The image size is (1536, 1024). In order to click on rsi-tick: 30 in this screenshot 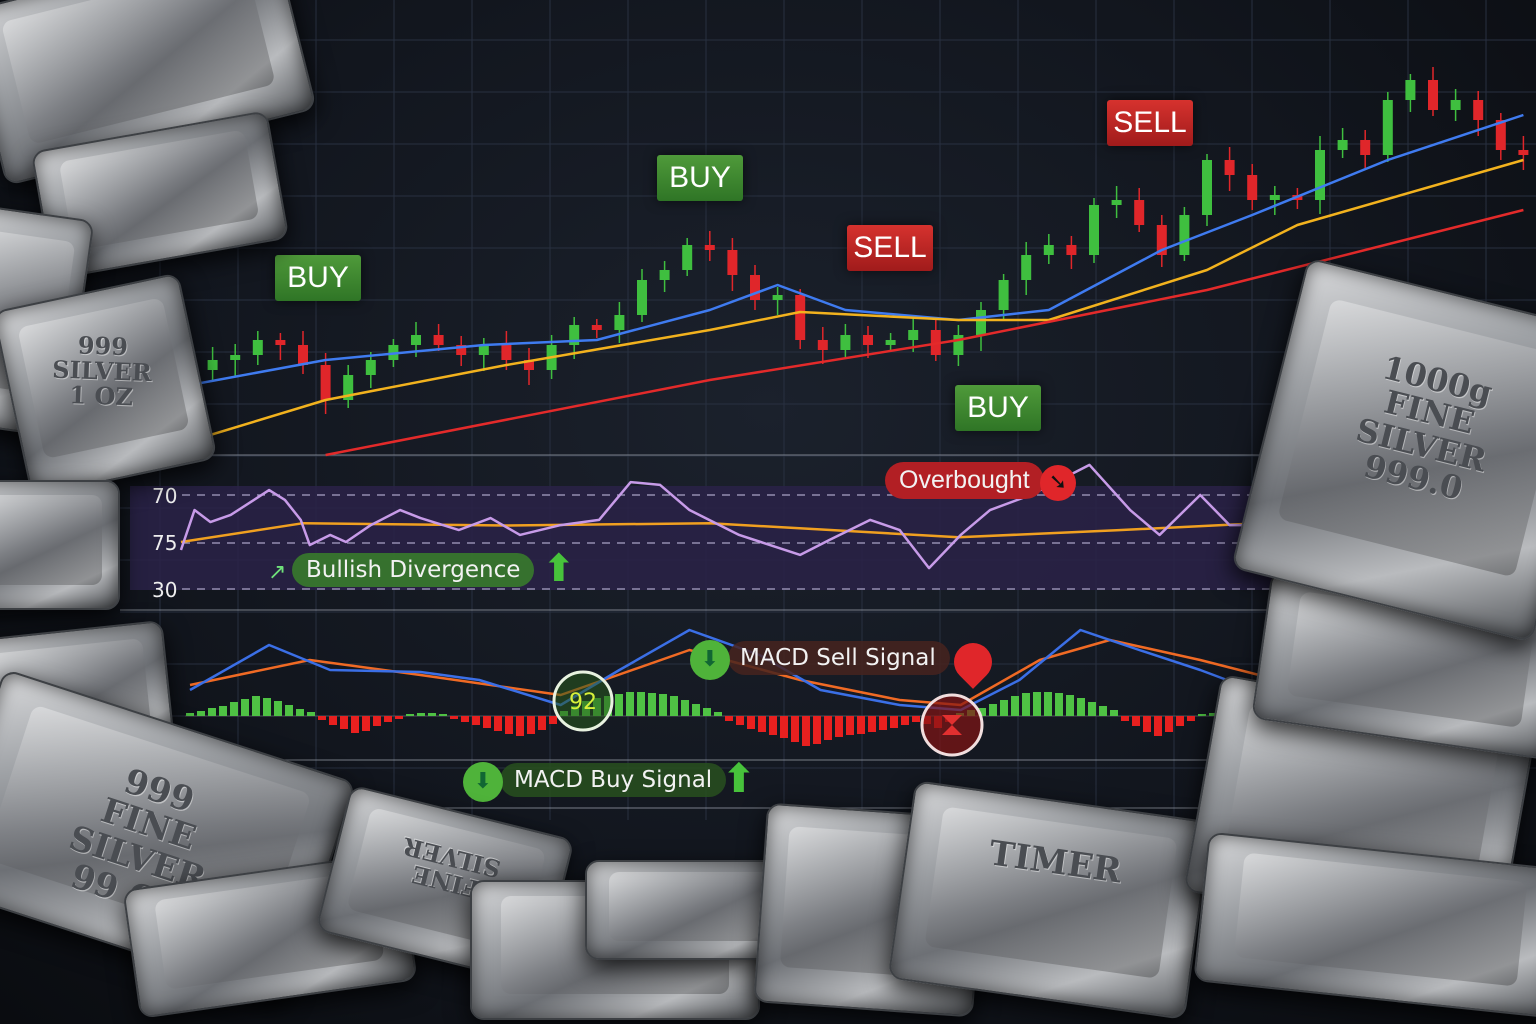, I will do `click(164, 590)`.